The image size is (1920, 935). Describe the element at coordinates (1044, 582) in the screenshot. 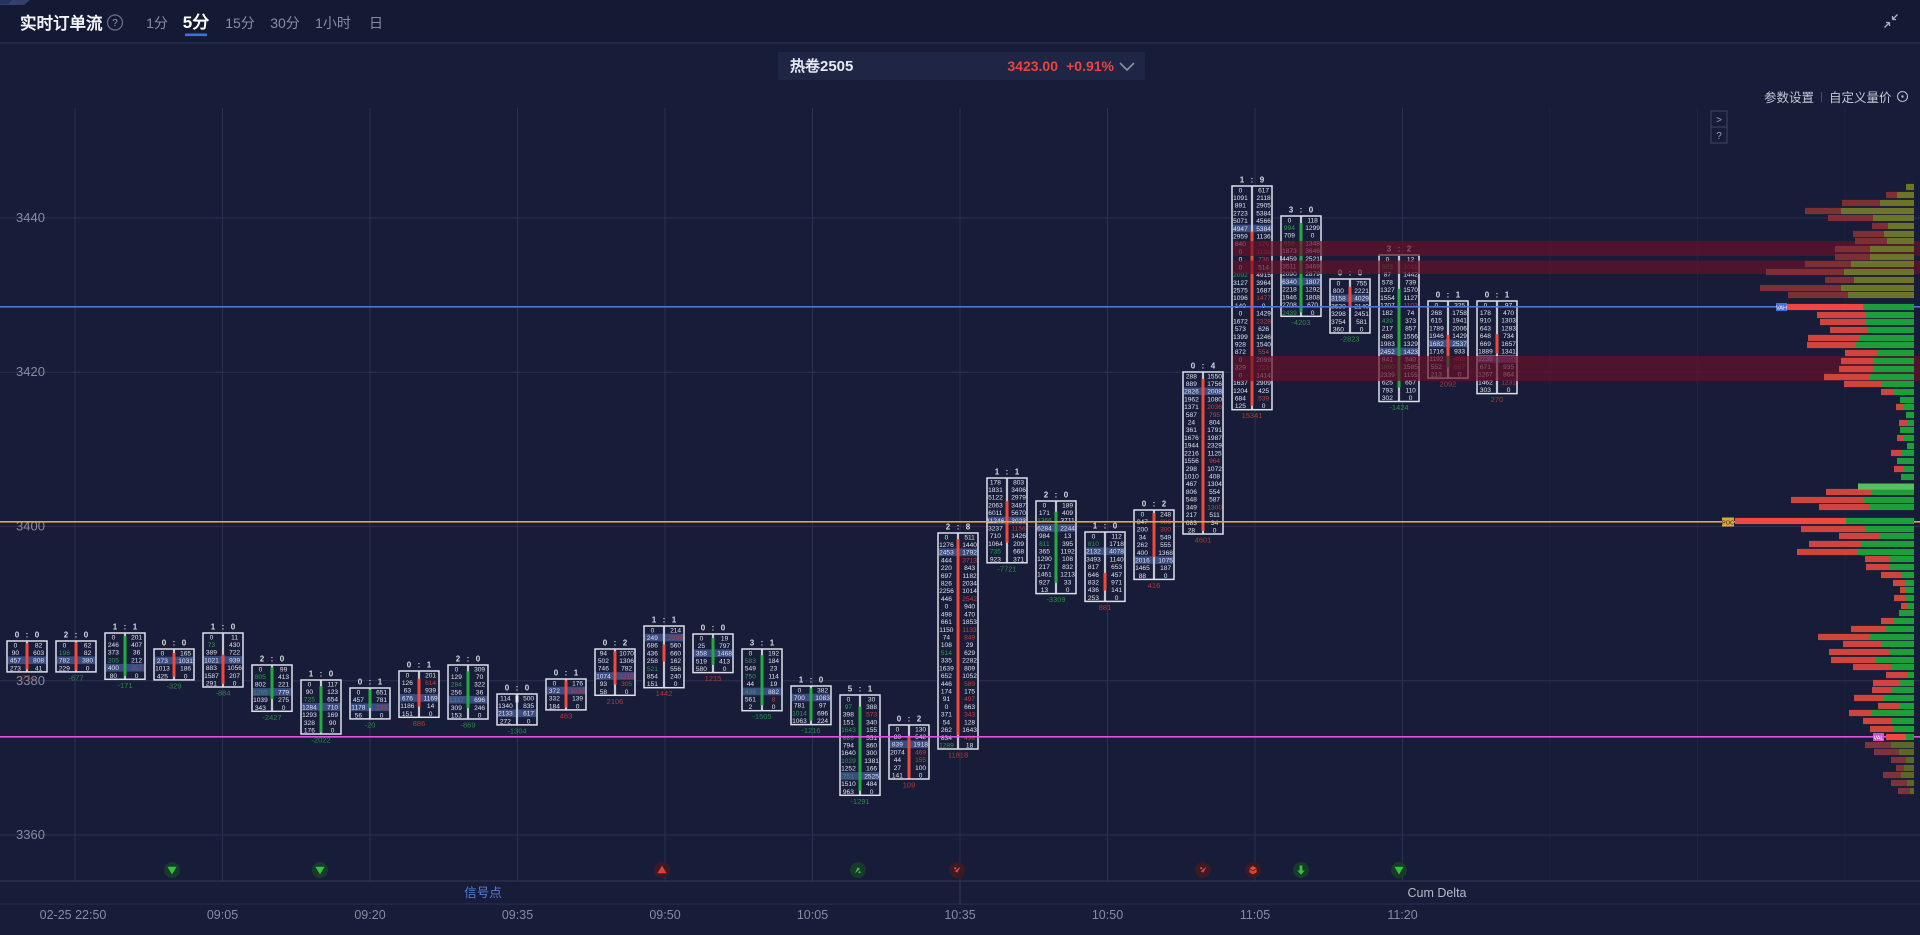

I see `svg-text: 927` at that location.